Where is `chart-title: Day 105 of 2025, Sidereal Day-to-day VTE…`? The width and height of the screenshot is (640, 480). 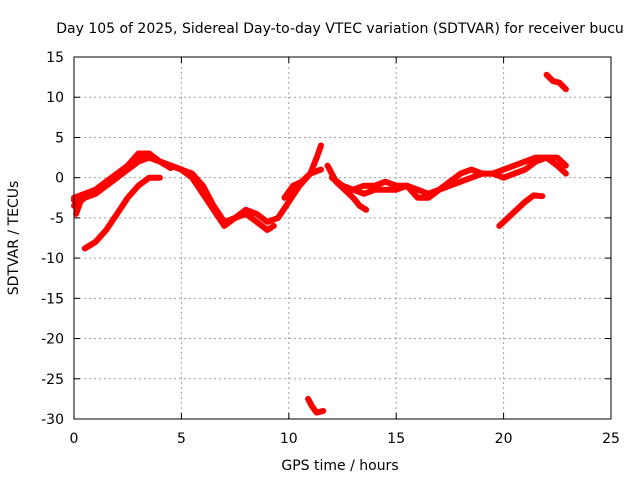
chart-title: Day 105 of 2025, Sidereal Day-to-day VTE… is located at coordinates (340, 29).